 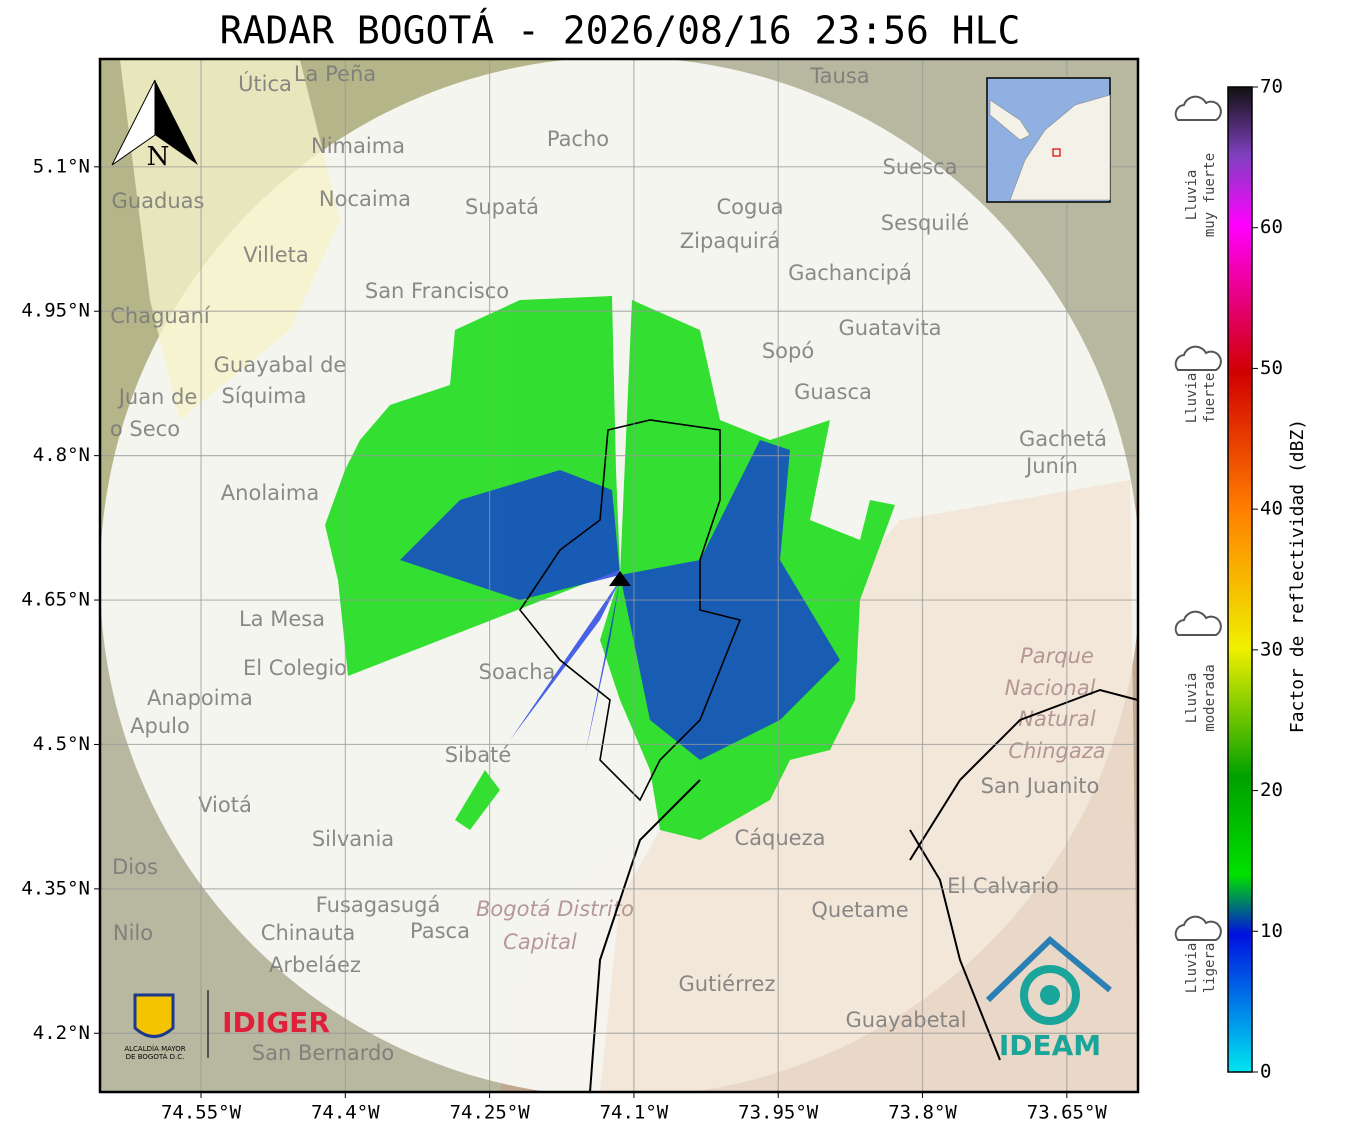 What do you see at coordinates (1051, 466) in the screenshot?
I see `place-label: Junín` at bounding box center [1051, 466].